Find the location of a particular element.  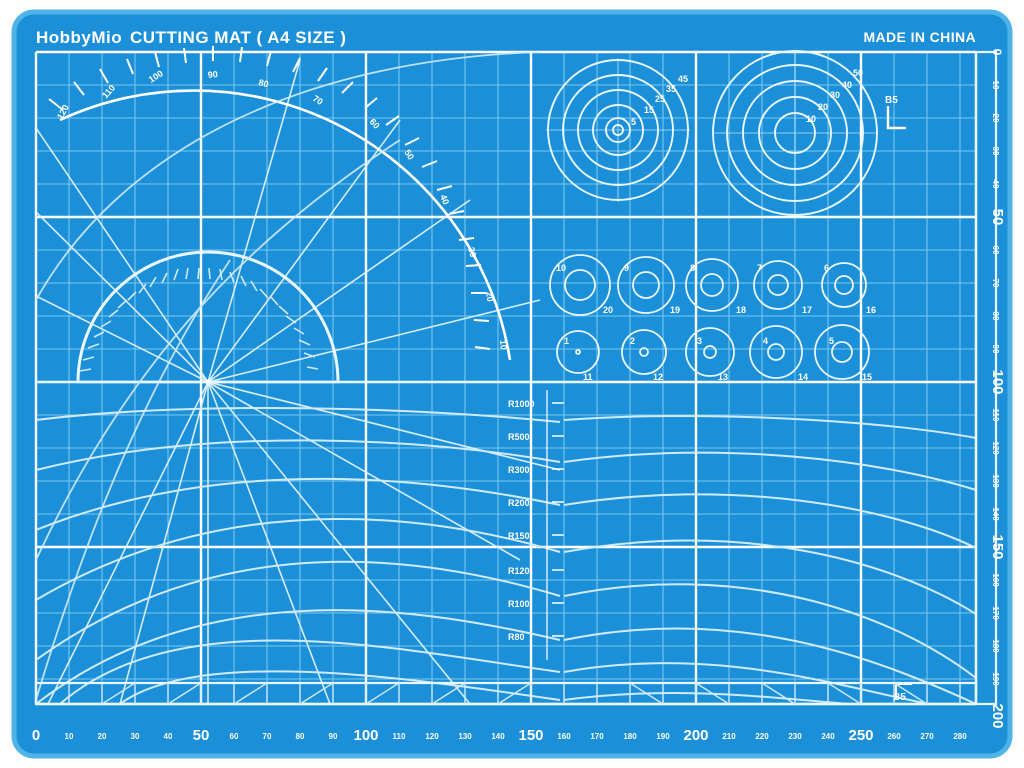

svg-text: 6 is located at coordinates (826, 268).